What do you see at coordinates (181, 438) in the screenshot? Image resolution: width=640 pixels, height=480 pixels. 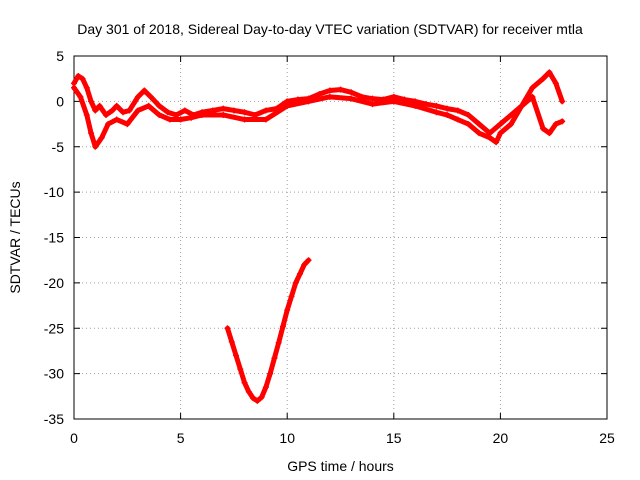 I see `x-tick-label: 5` at bounding box center [181, 438].